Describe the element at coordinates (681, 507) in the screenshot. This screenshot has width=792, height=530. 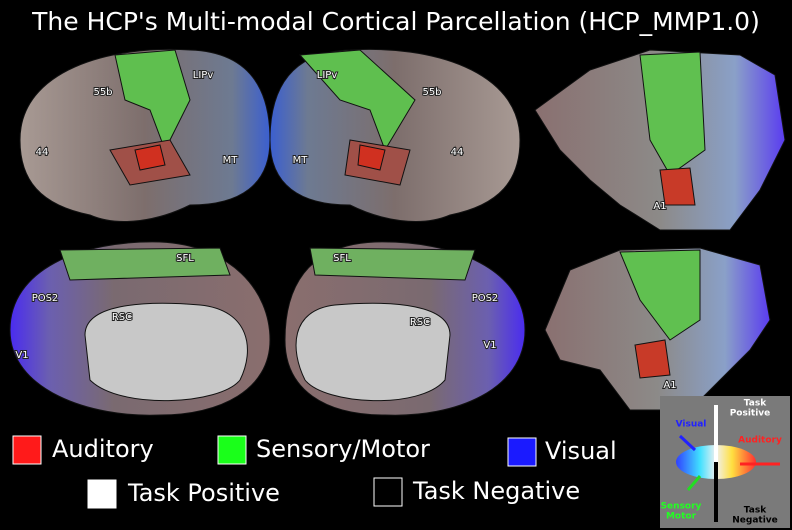
I see `inset-label: Sensory` at that location.